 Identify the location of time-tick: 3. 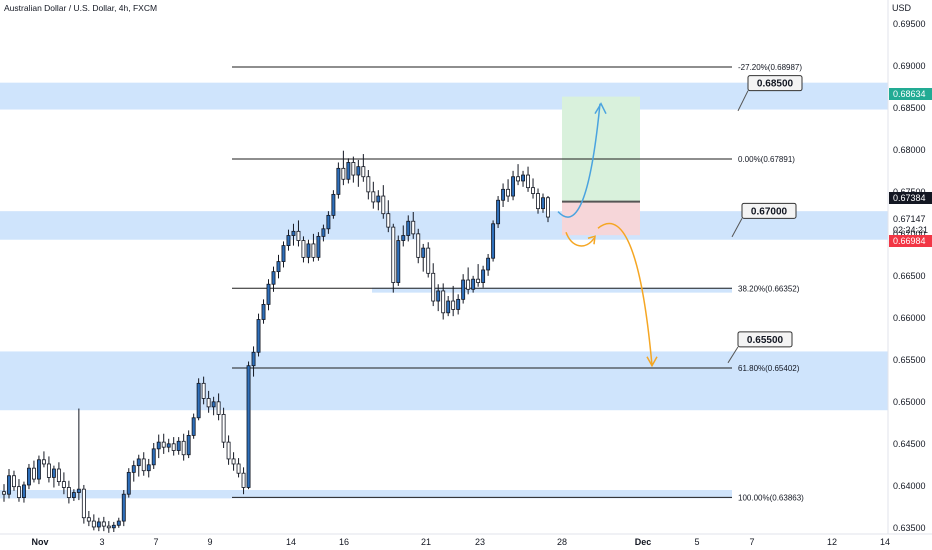
(101, 542).